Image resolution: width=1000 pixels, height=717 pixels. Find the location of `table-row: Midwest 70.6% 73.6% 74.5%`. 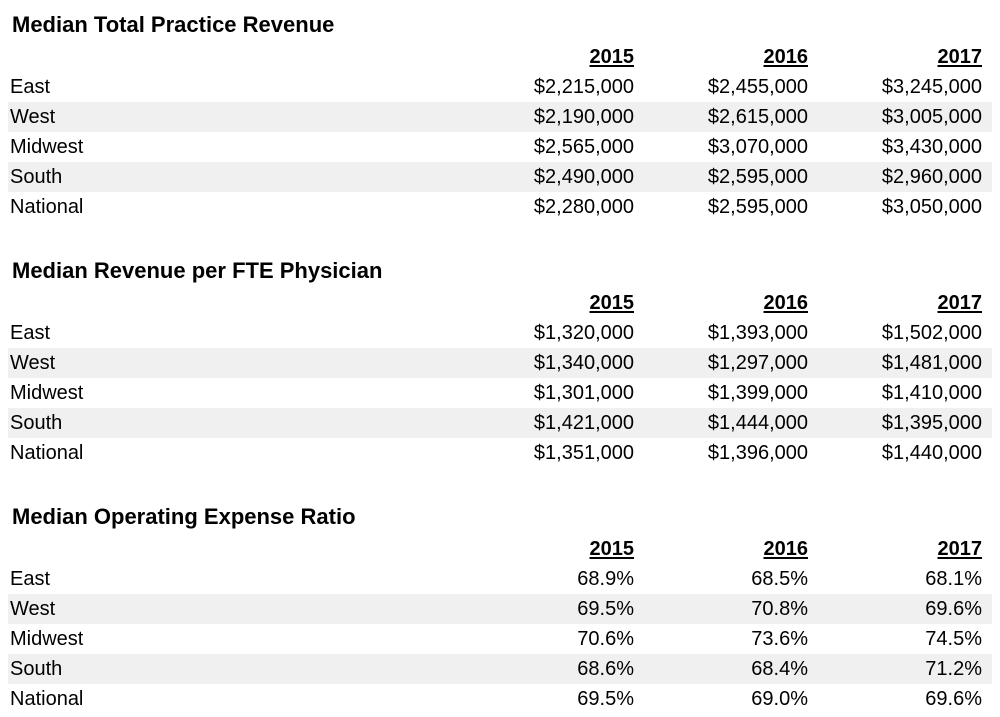

table-row: Midwest 70.6% 73.6% 74.5% is located at coordinates (500, 639).